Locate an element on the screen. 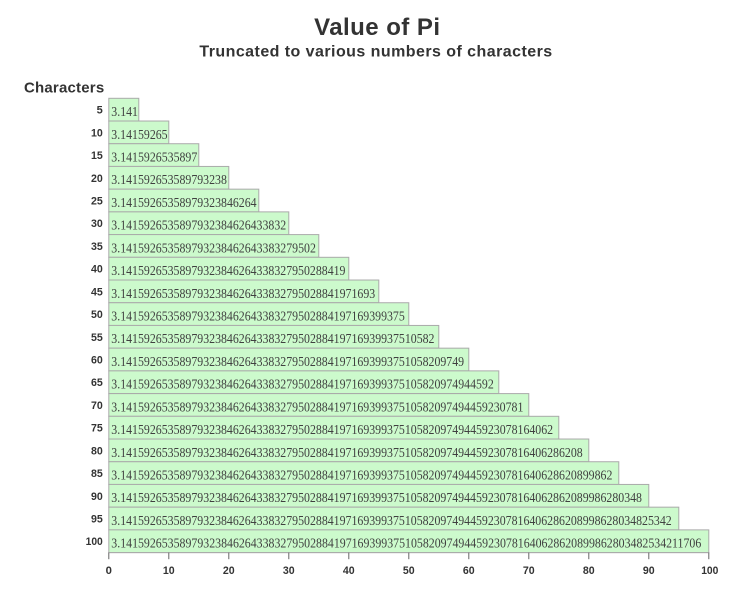 The height and width of the screenshot is (605, 750). svg-text: 5 is located at coordinates (100, 111).